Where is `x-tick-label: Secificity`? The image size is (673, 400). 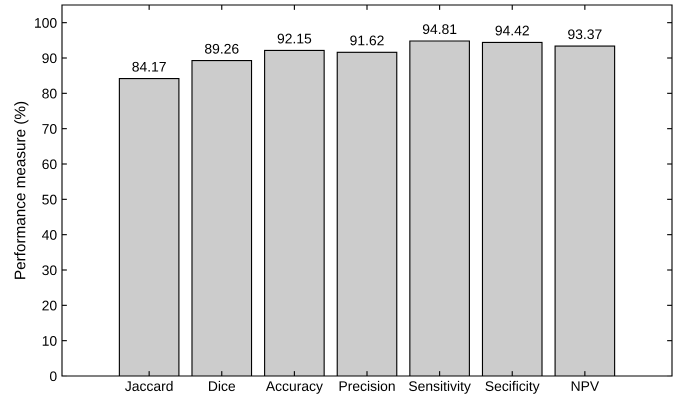
x-tick-label: Secificity is located at coordinates (512, 387).